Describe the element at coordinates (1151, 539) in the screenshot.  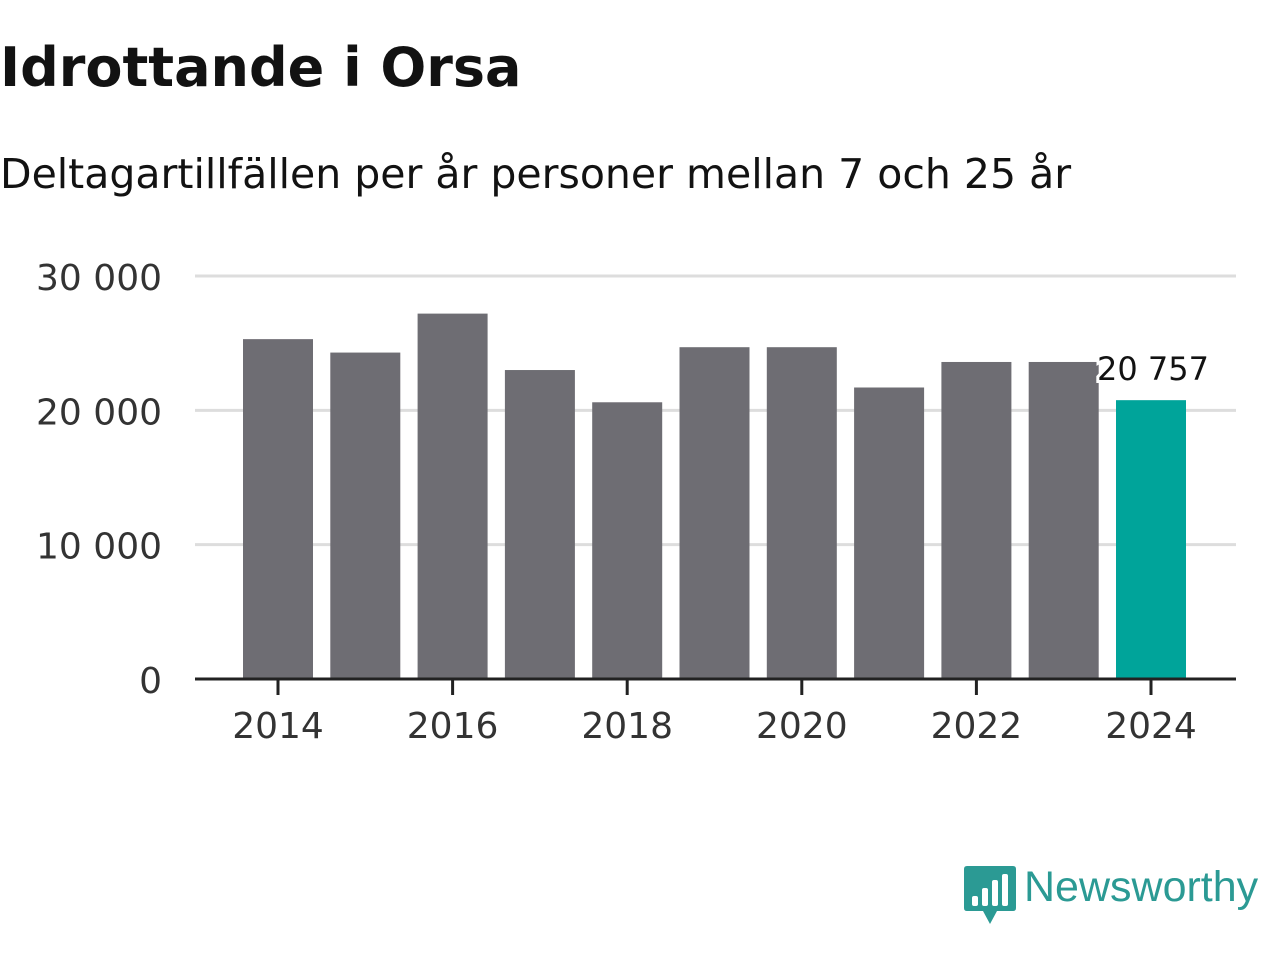
I see `bar-highlight` at that location.